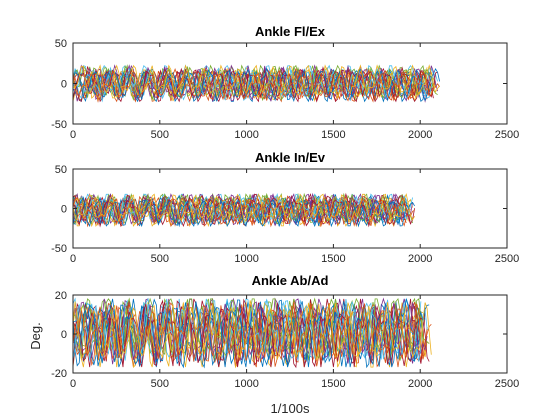 The height and width of the screenshot is (420, 560). Describe the element at coordinates (35, 335) in the screenshot. I see `y-axis-label: Deg.` at that location.